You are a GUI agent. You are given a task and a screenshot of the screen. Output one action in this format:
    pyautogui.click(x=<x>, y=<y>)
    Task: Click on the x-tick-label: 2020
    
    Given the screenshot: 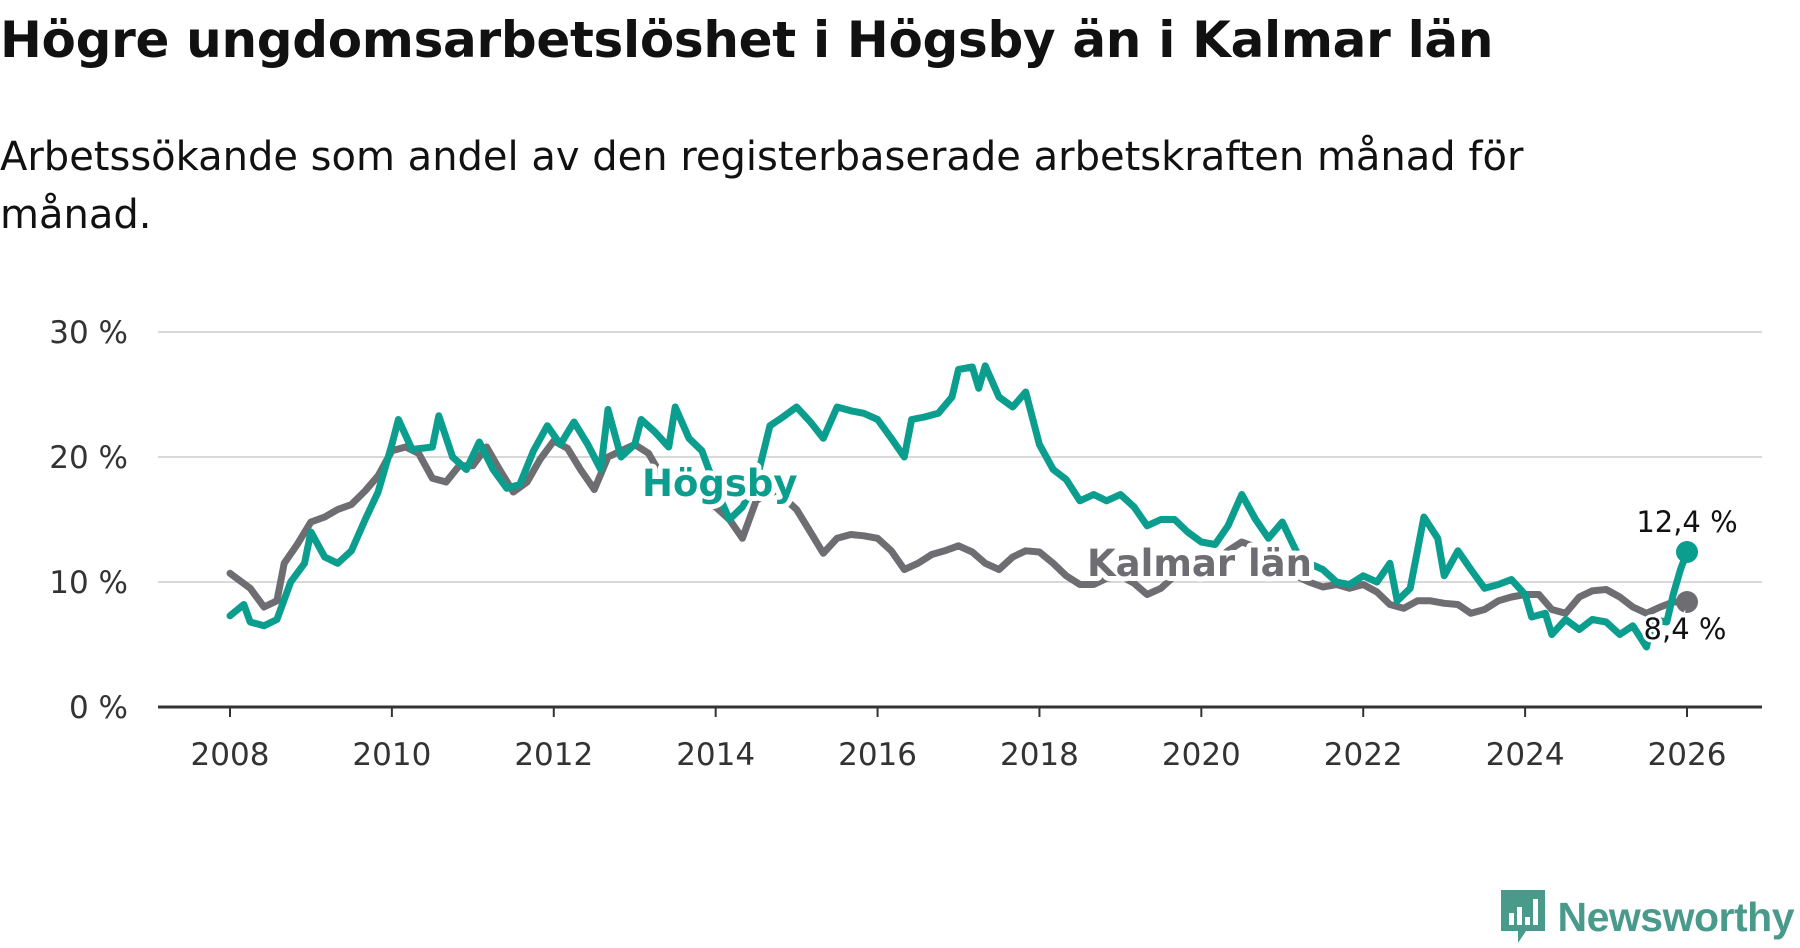 What is the action you would take?
    pyautogui.click(x=1201, y=755)
    